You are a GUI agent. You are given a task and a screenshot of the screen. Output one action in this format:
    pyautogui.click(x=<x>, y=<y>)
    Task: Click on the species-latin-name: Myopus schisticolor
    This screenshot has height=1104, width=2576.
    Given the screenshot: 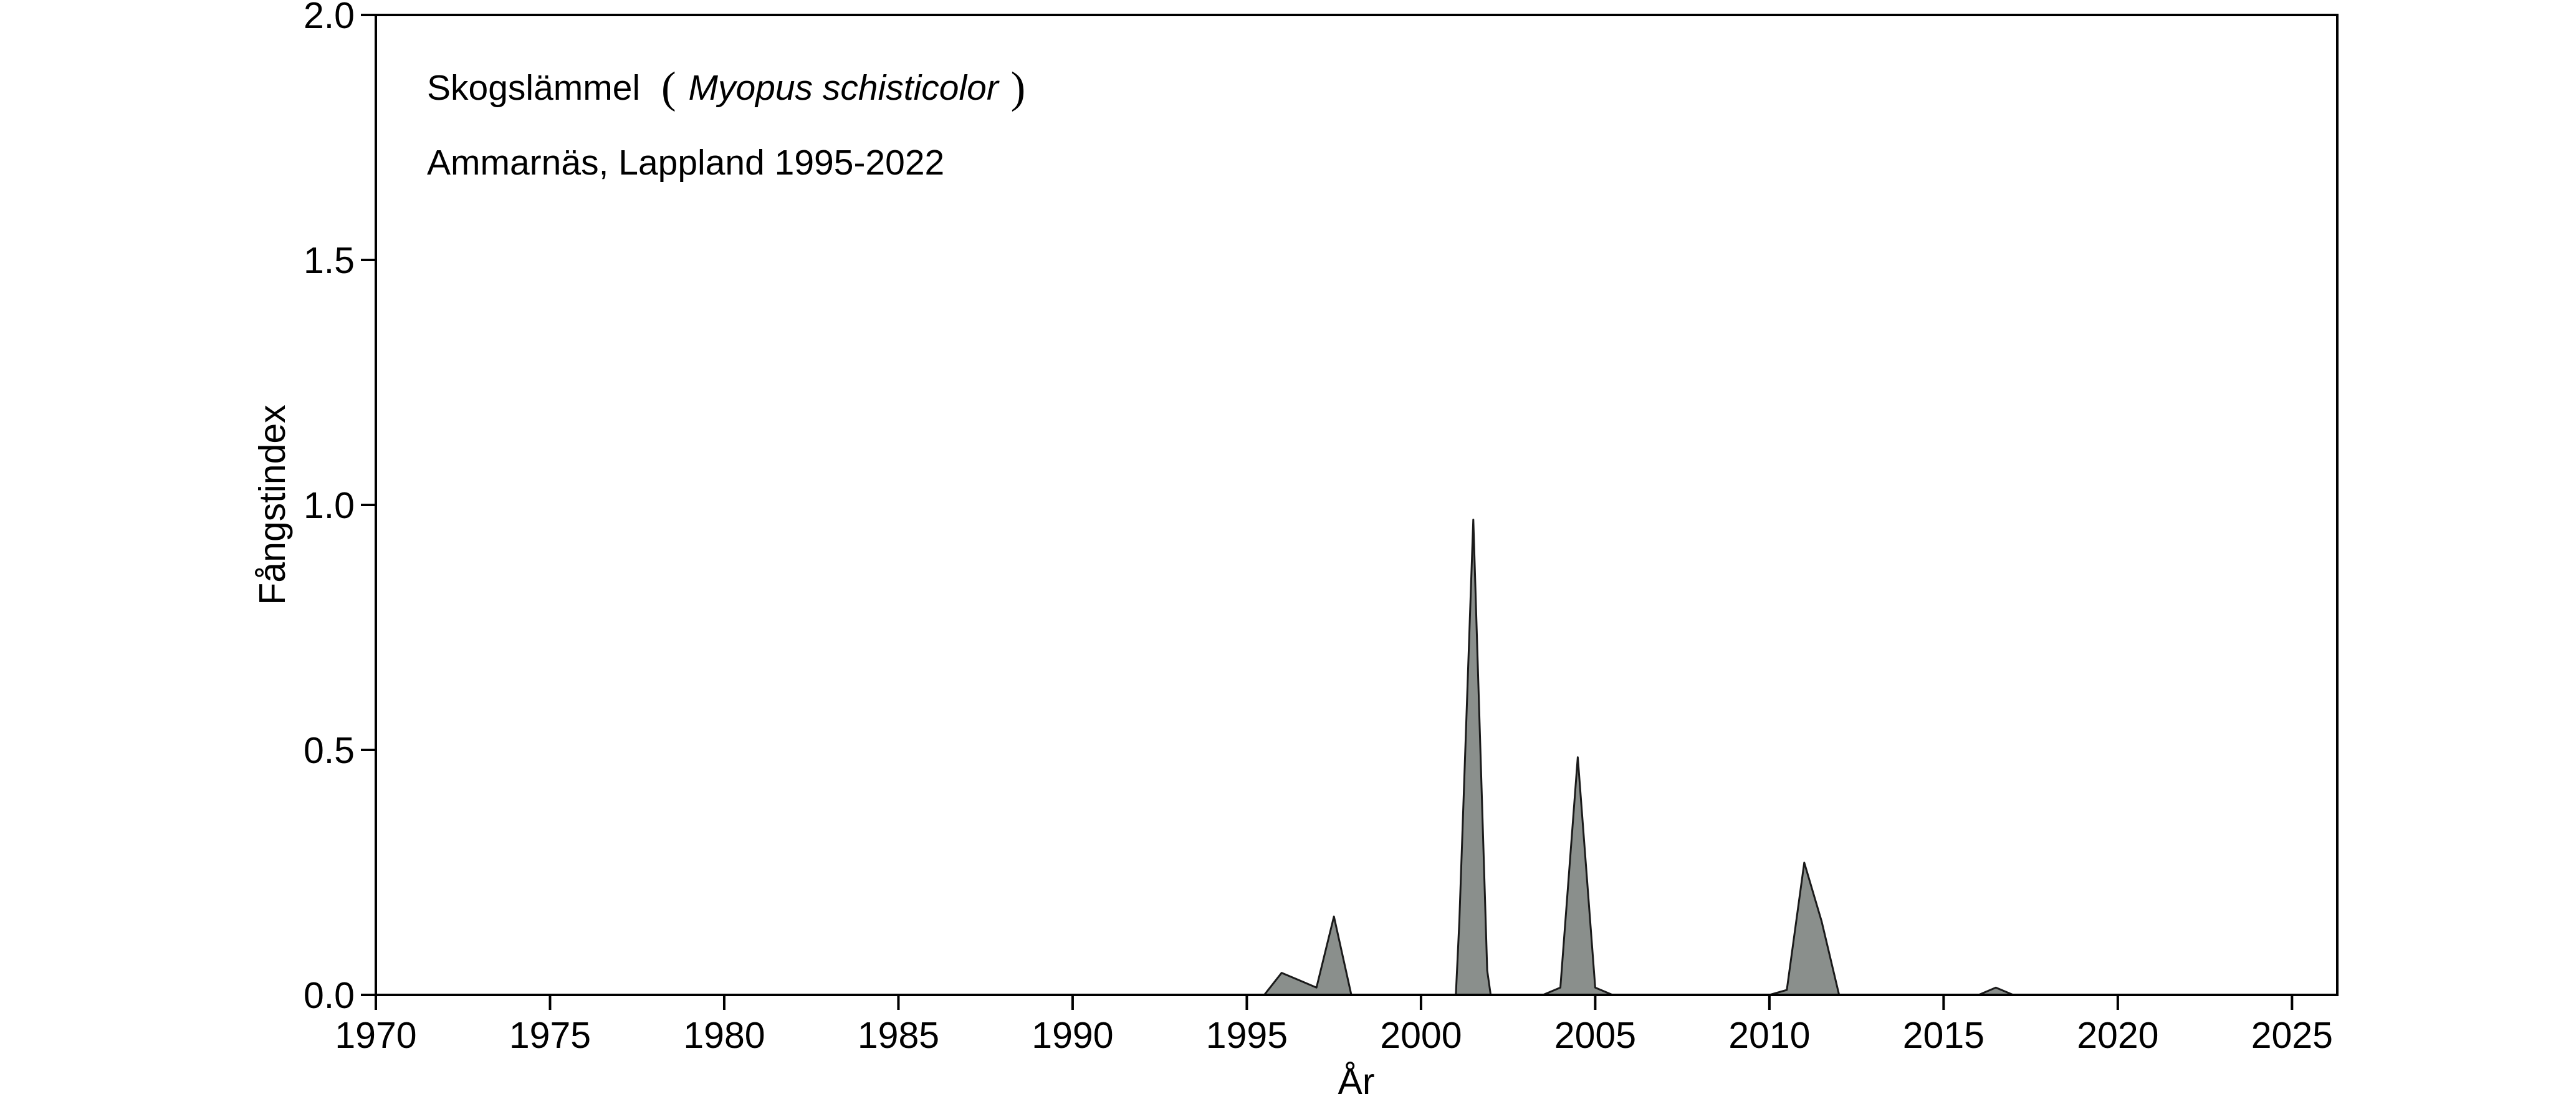 What is the action you would take?
    pyautogui.click(x=843, y=88)
    